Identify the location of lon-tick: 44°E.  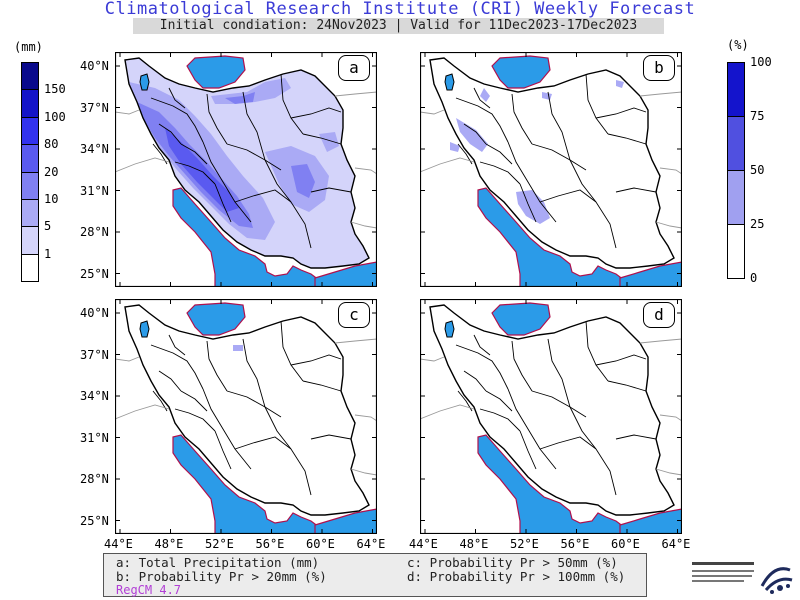
(118, 544).